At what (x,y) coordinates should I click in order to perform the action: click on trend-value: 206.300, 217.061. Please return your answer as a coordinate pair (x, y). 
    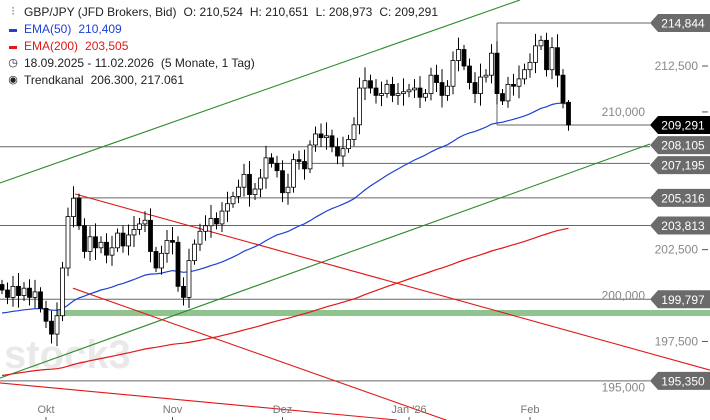
    Looking at the image, I should click on (137, 80).